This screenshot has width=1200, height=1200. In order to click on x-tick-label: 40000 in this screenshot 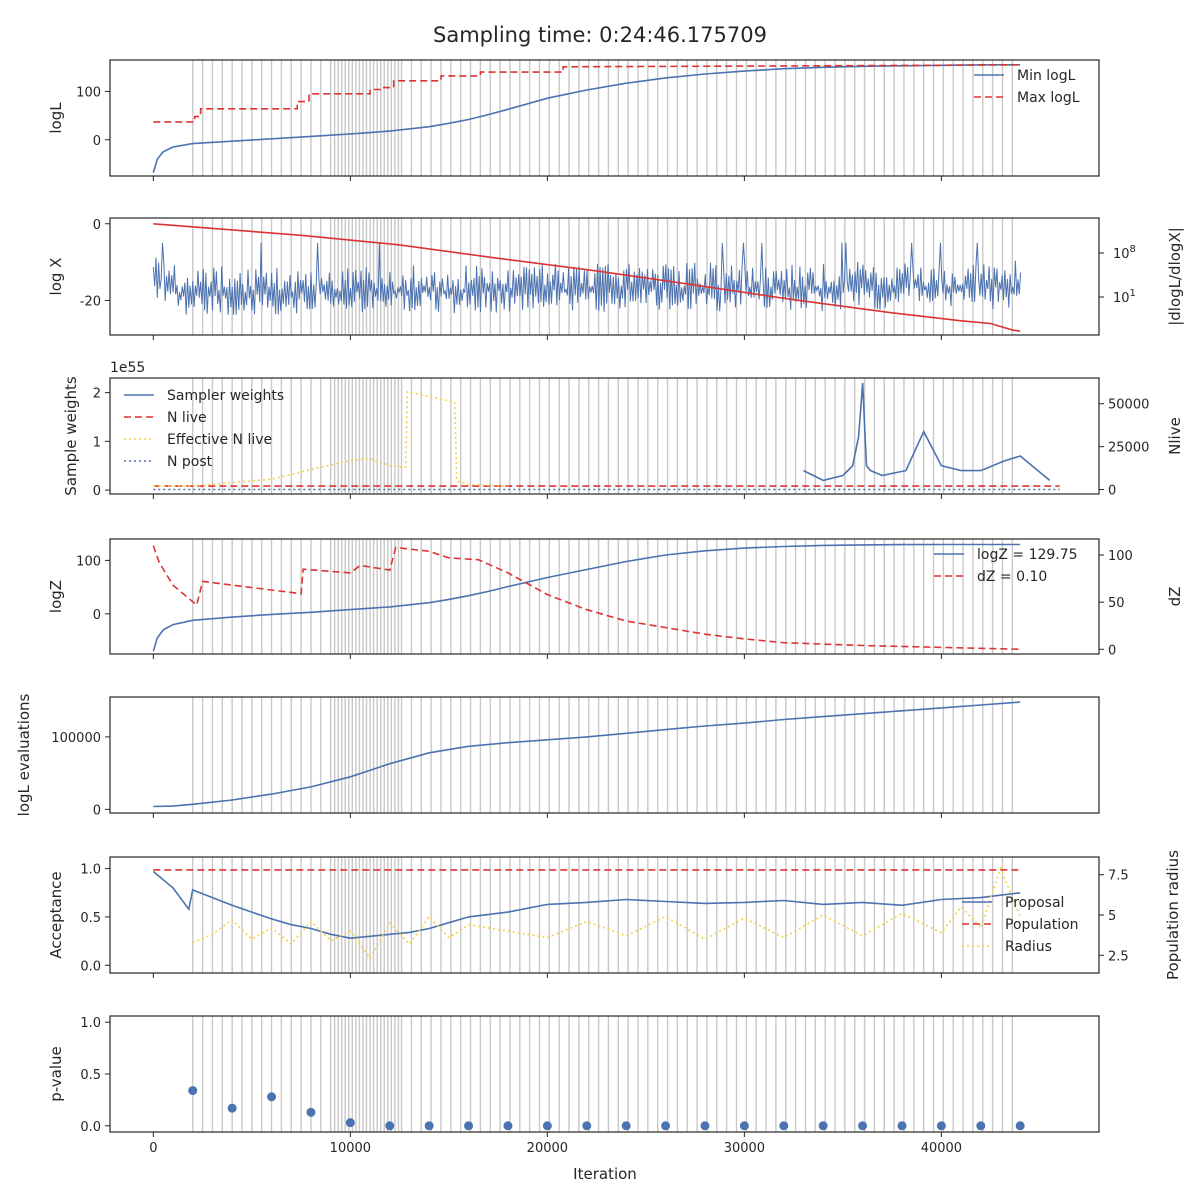, I will do `click(941, 1148)`.